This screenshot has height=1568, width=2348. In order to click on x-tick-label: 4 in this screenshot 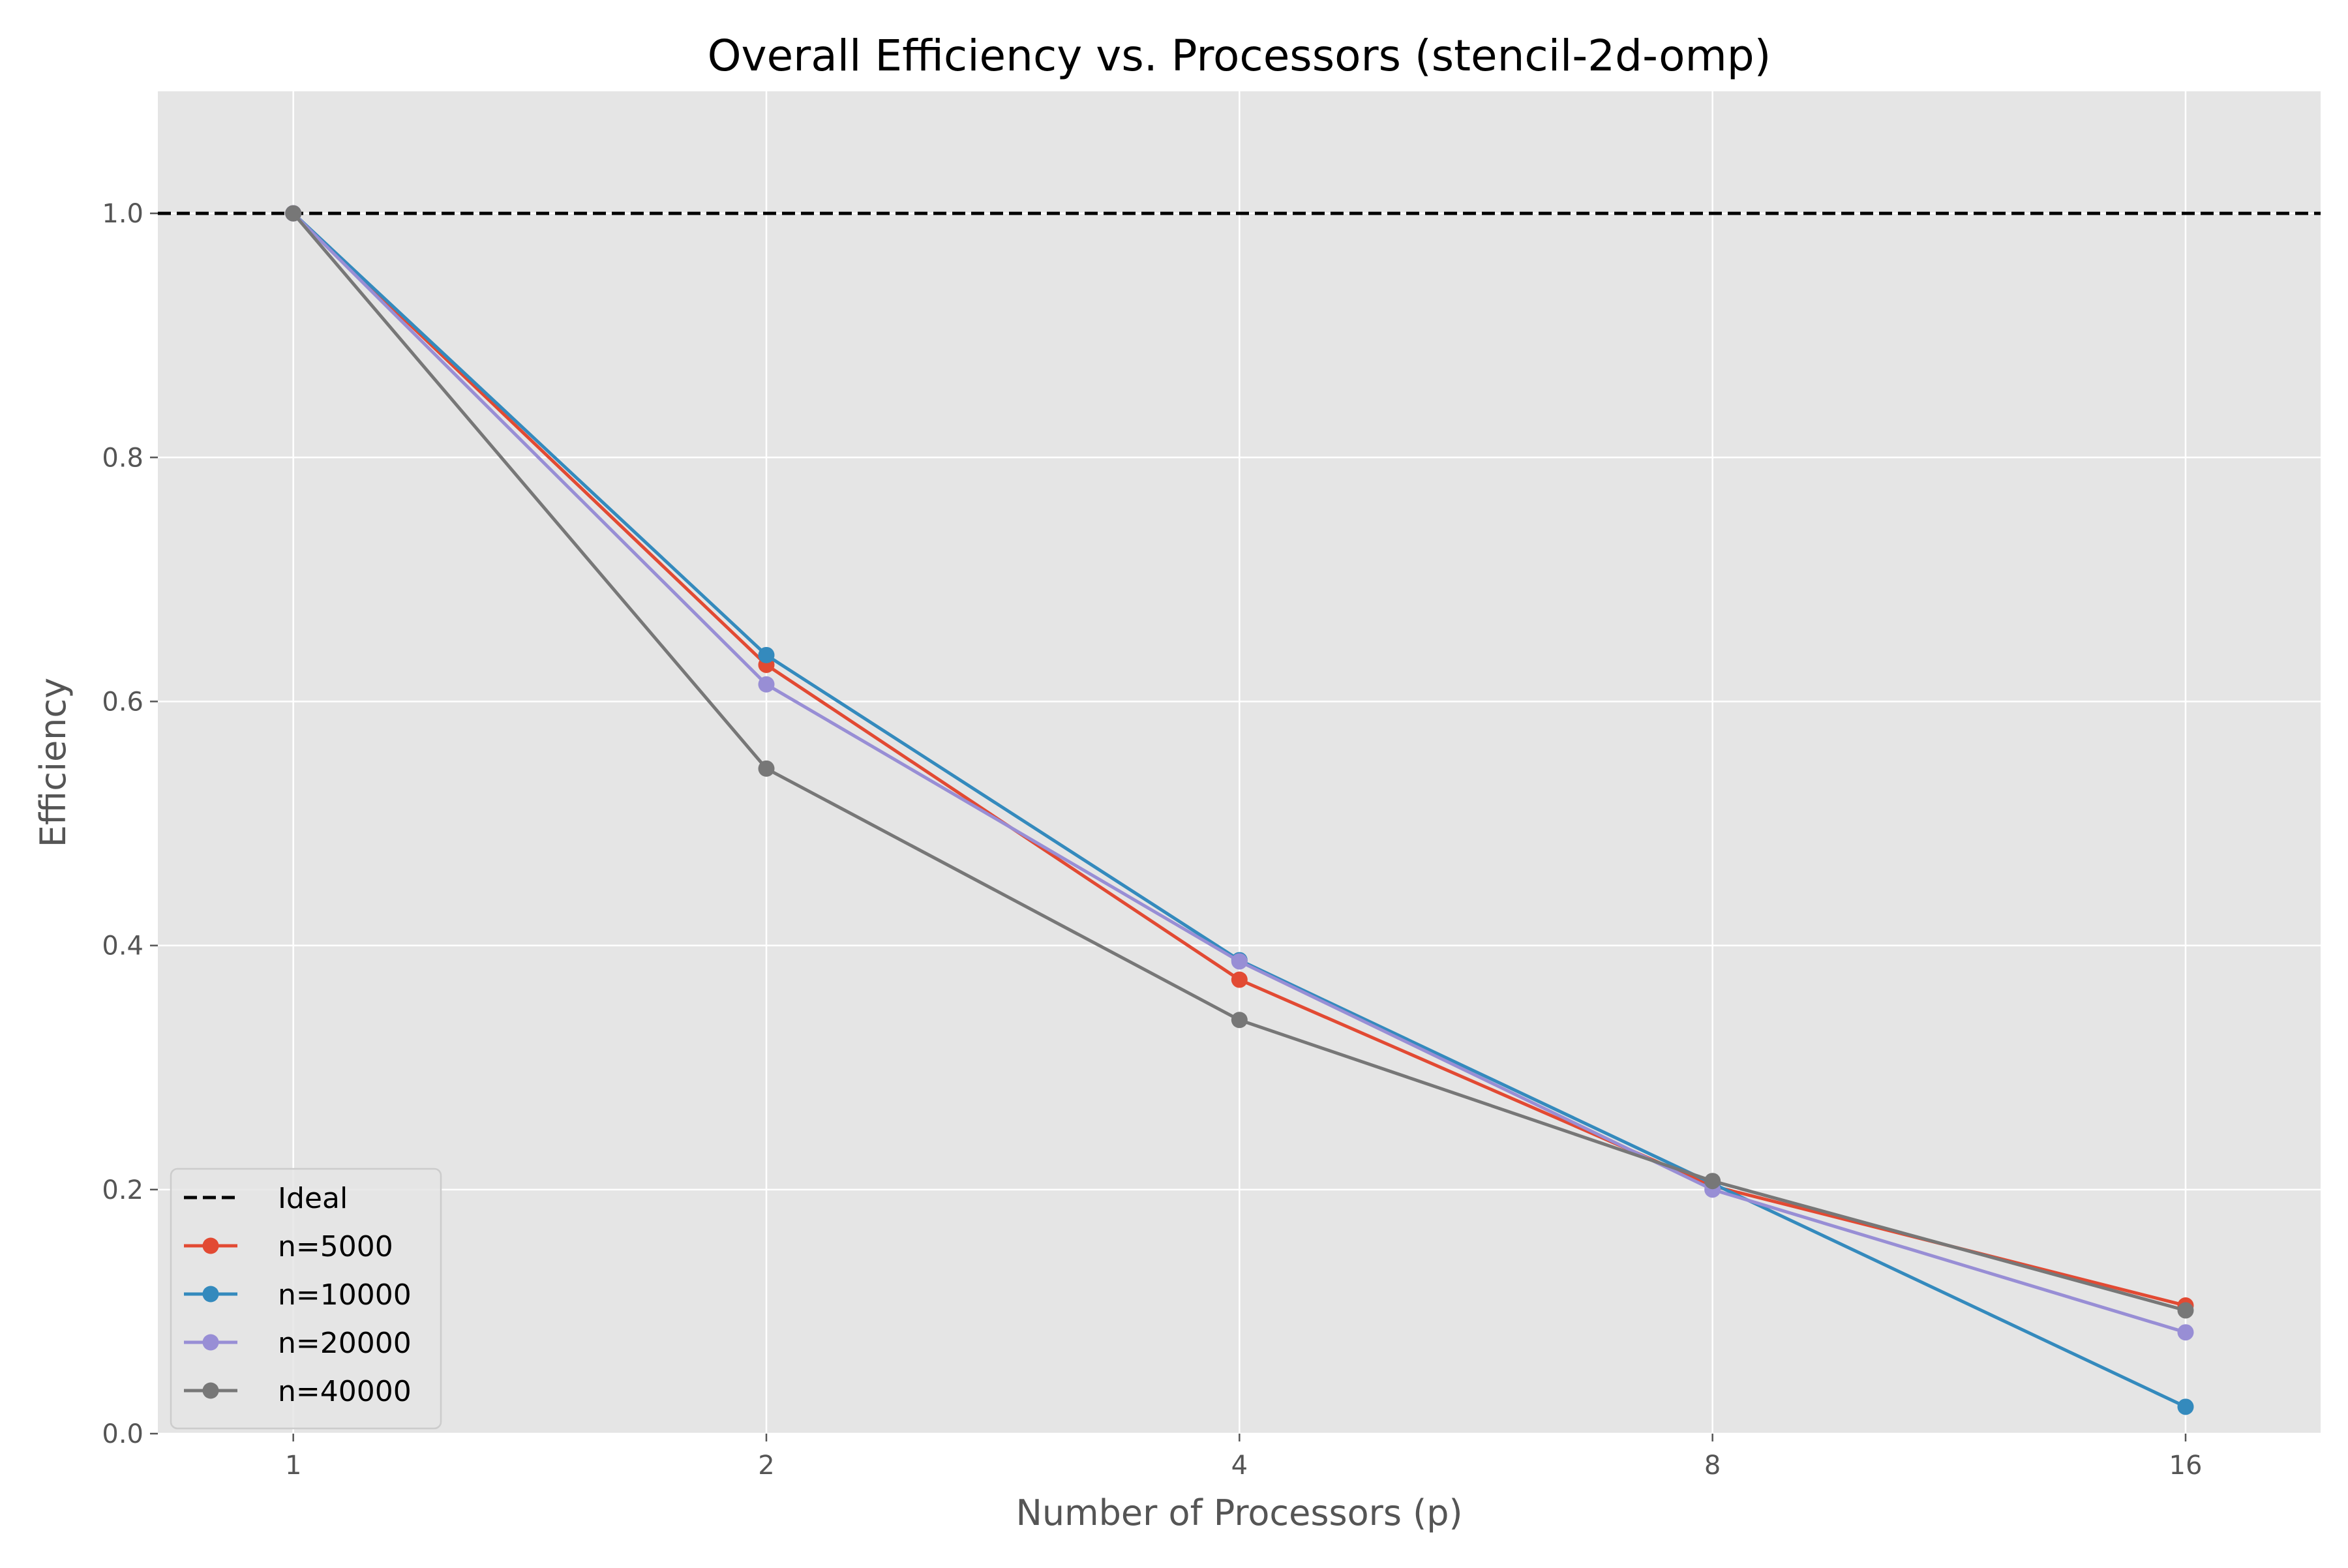, I will do `click(1239, 1466)`.